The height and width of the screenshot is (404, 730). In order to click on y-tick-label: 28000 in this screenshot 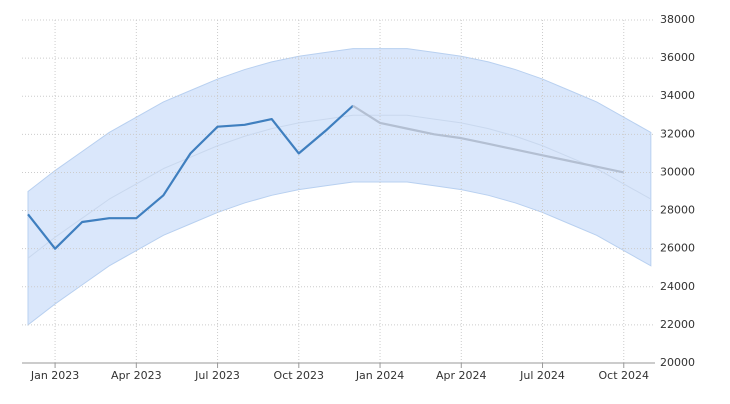, I will do `click(677, 210)`.